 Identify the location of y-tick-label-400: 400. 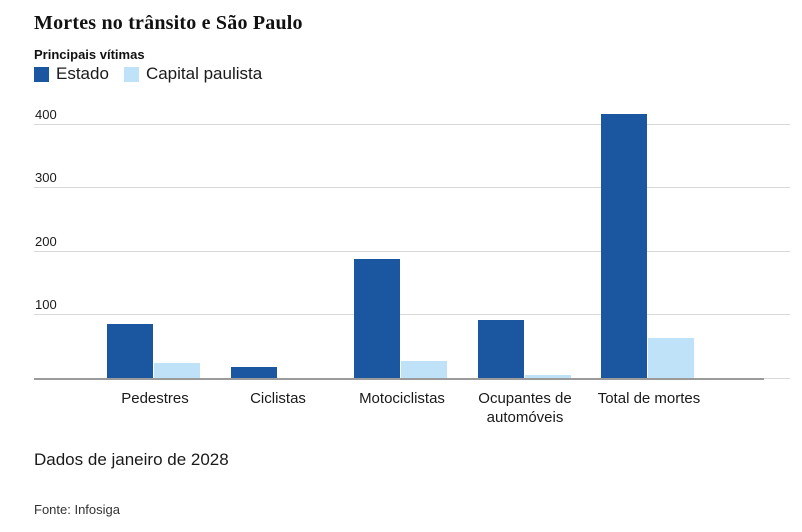
(46, 114).